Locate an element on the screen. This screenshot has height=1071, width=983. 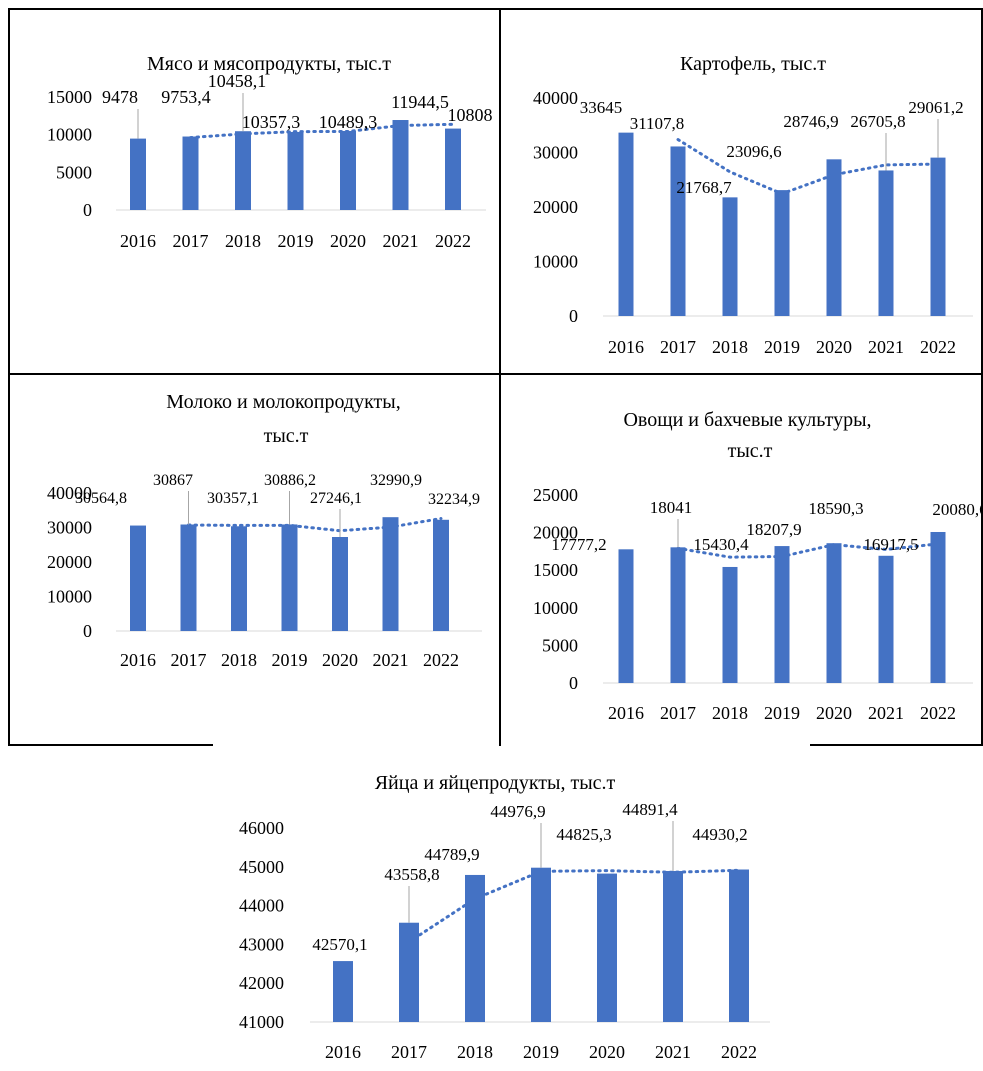
data-label: 17777,2 is located at coordinates (578, 544).